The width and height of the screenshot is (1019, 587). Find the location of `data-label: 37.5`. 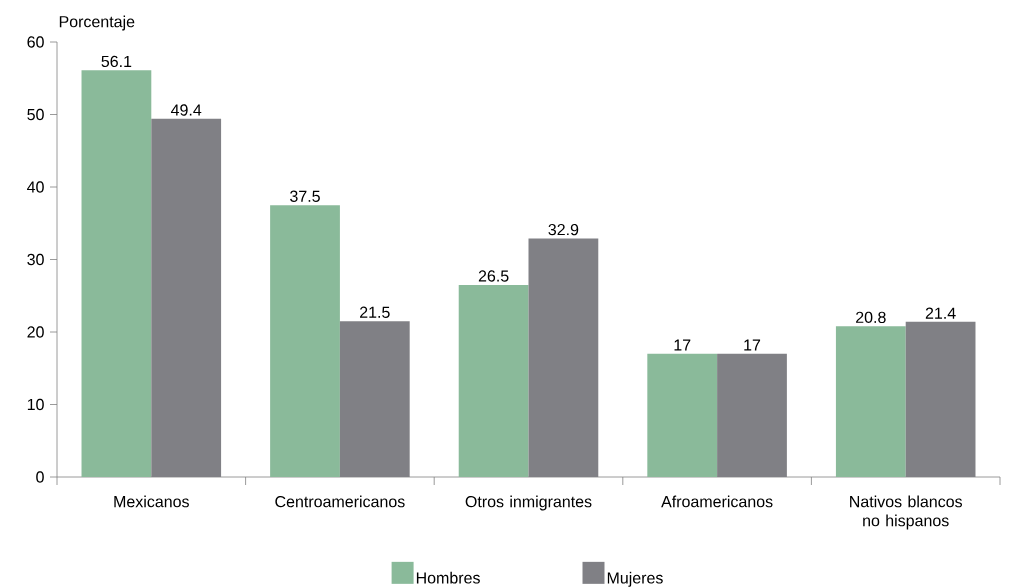

data-label: 37.5 is located at coordinates (305, 196).